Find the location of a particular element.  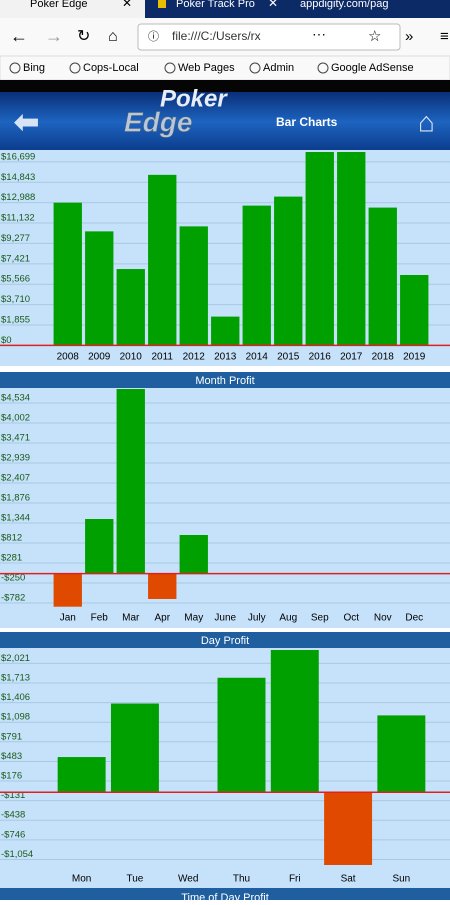

x-tick-label: May is located at coordinates (193, 618).